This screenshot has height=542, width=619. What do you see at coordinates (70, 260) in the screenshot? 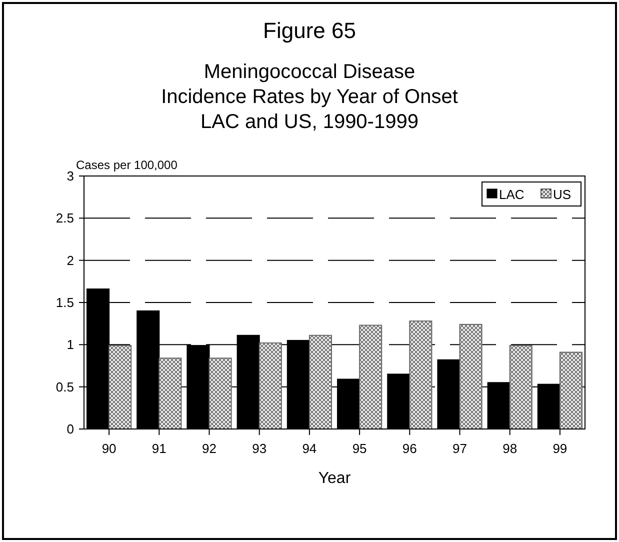
I see `y-tick-label: 2` at bounding box center [70, 260].